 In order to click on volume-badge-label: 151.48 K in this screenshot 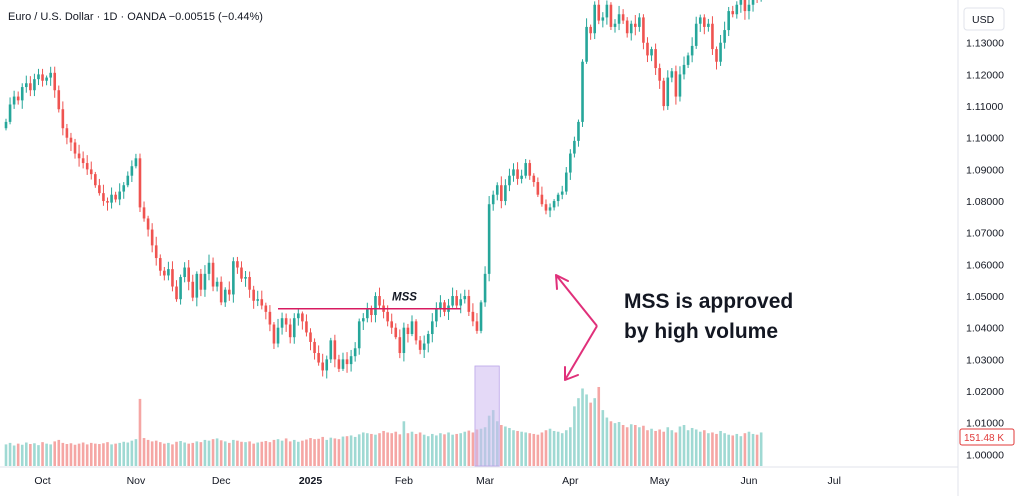, I will do `click(984, 438)`.